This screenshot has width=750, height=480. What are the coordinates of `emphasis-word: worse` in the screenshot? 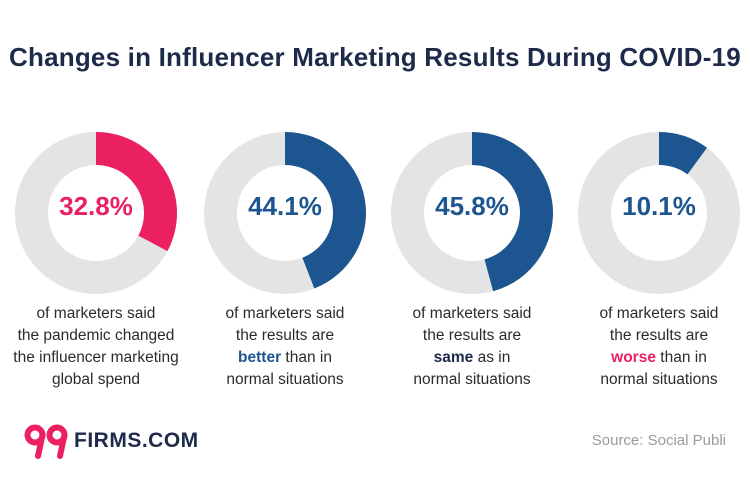 It's located at (633, 357).